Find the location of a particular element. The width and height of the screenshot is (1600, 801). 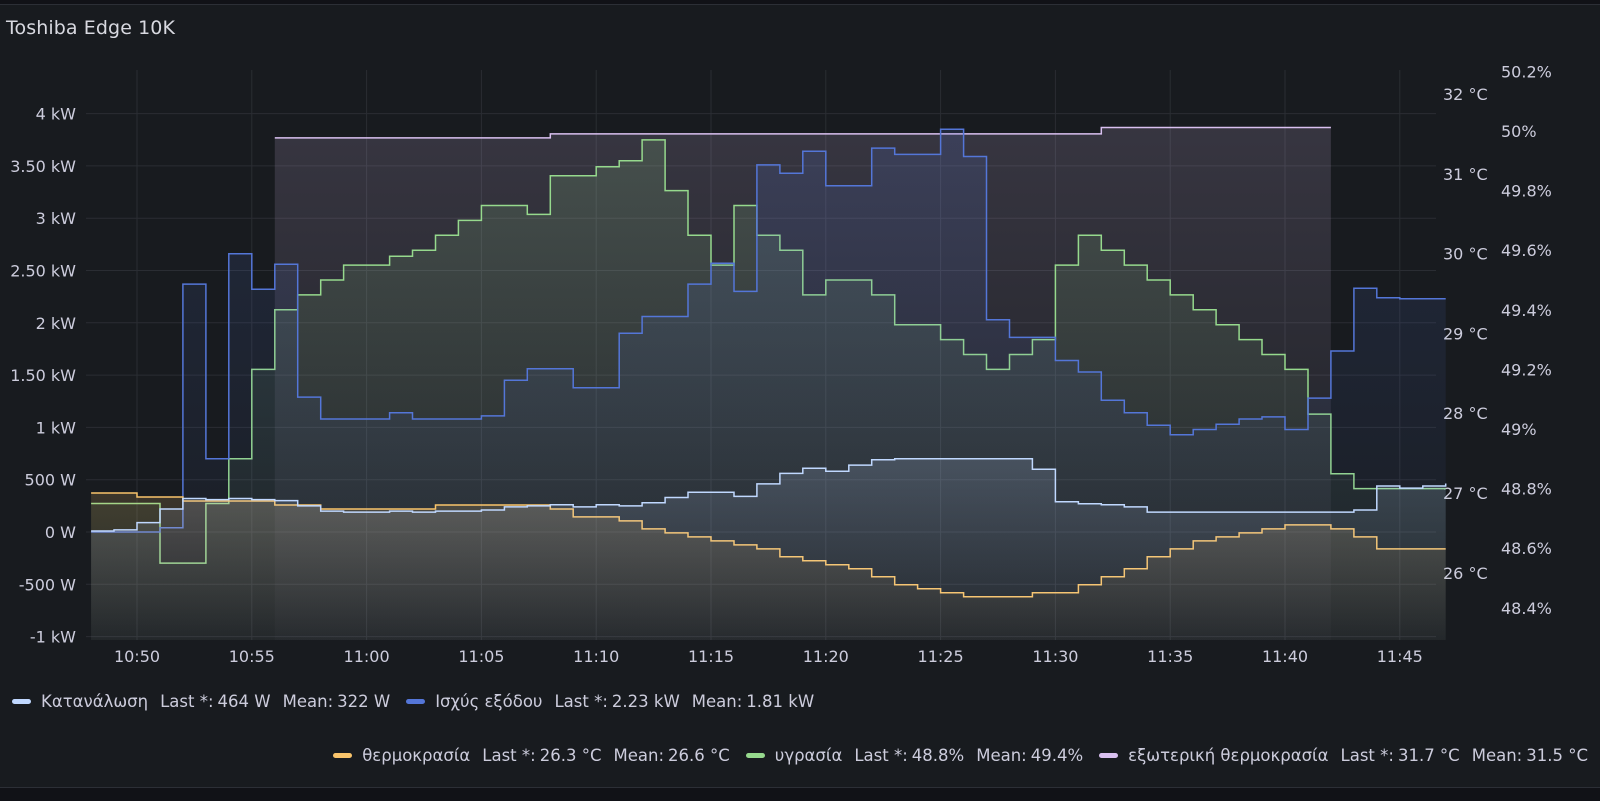

y-tick-label-power: 3 kW is located at coordinates (56, 218).